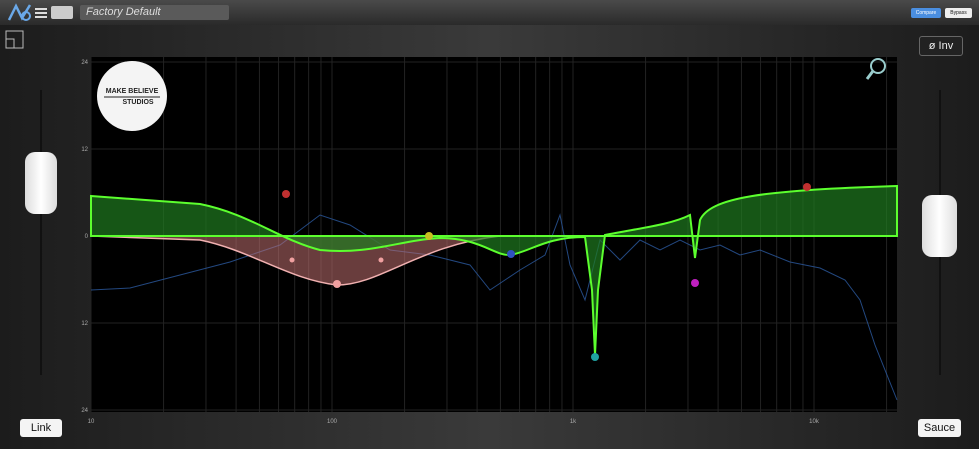  Describe the element at coordinates (41, 428) in the screenshot. I see `link-button: Link` at that location.